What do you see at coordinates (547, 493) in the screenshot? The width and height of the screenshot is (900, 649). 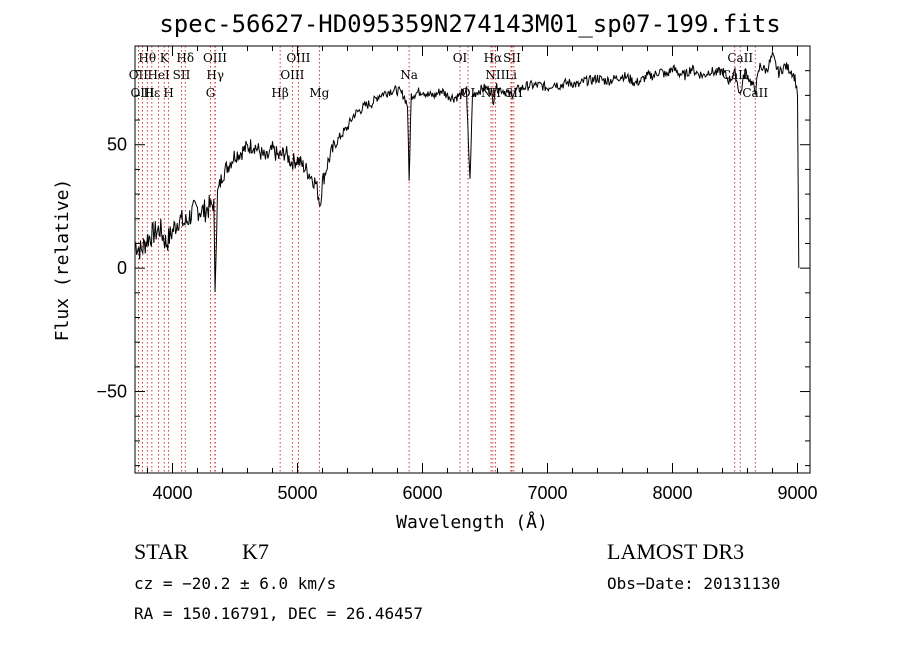 I see `x-tick-label: 7000` at bounding box center [547, 493].